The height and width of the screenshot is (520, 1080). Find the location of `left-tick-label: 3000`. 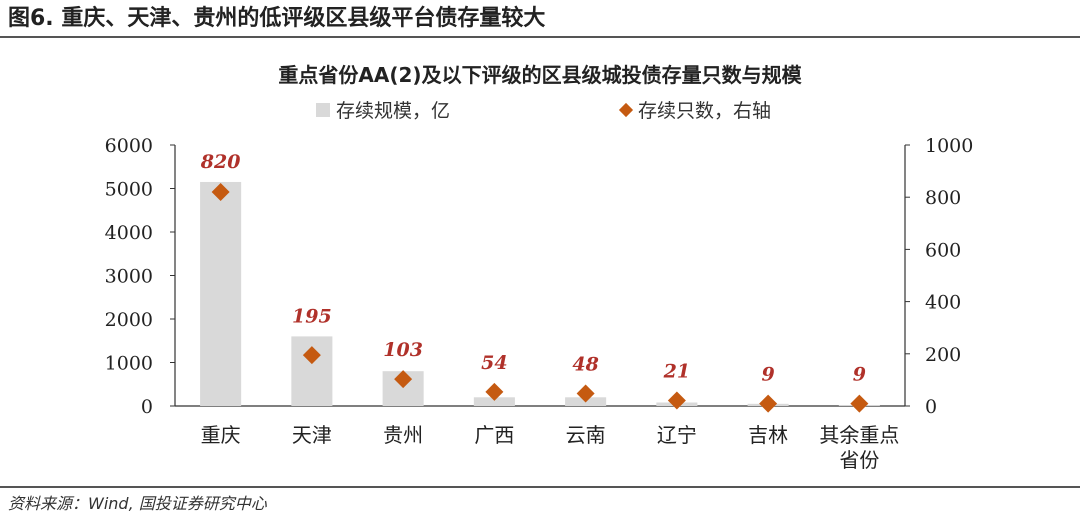

left-tick-label: 3000 is located at coordinates (129, 277).